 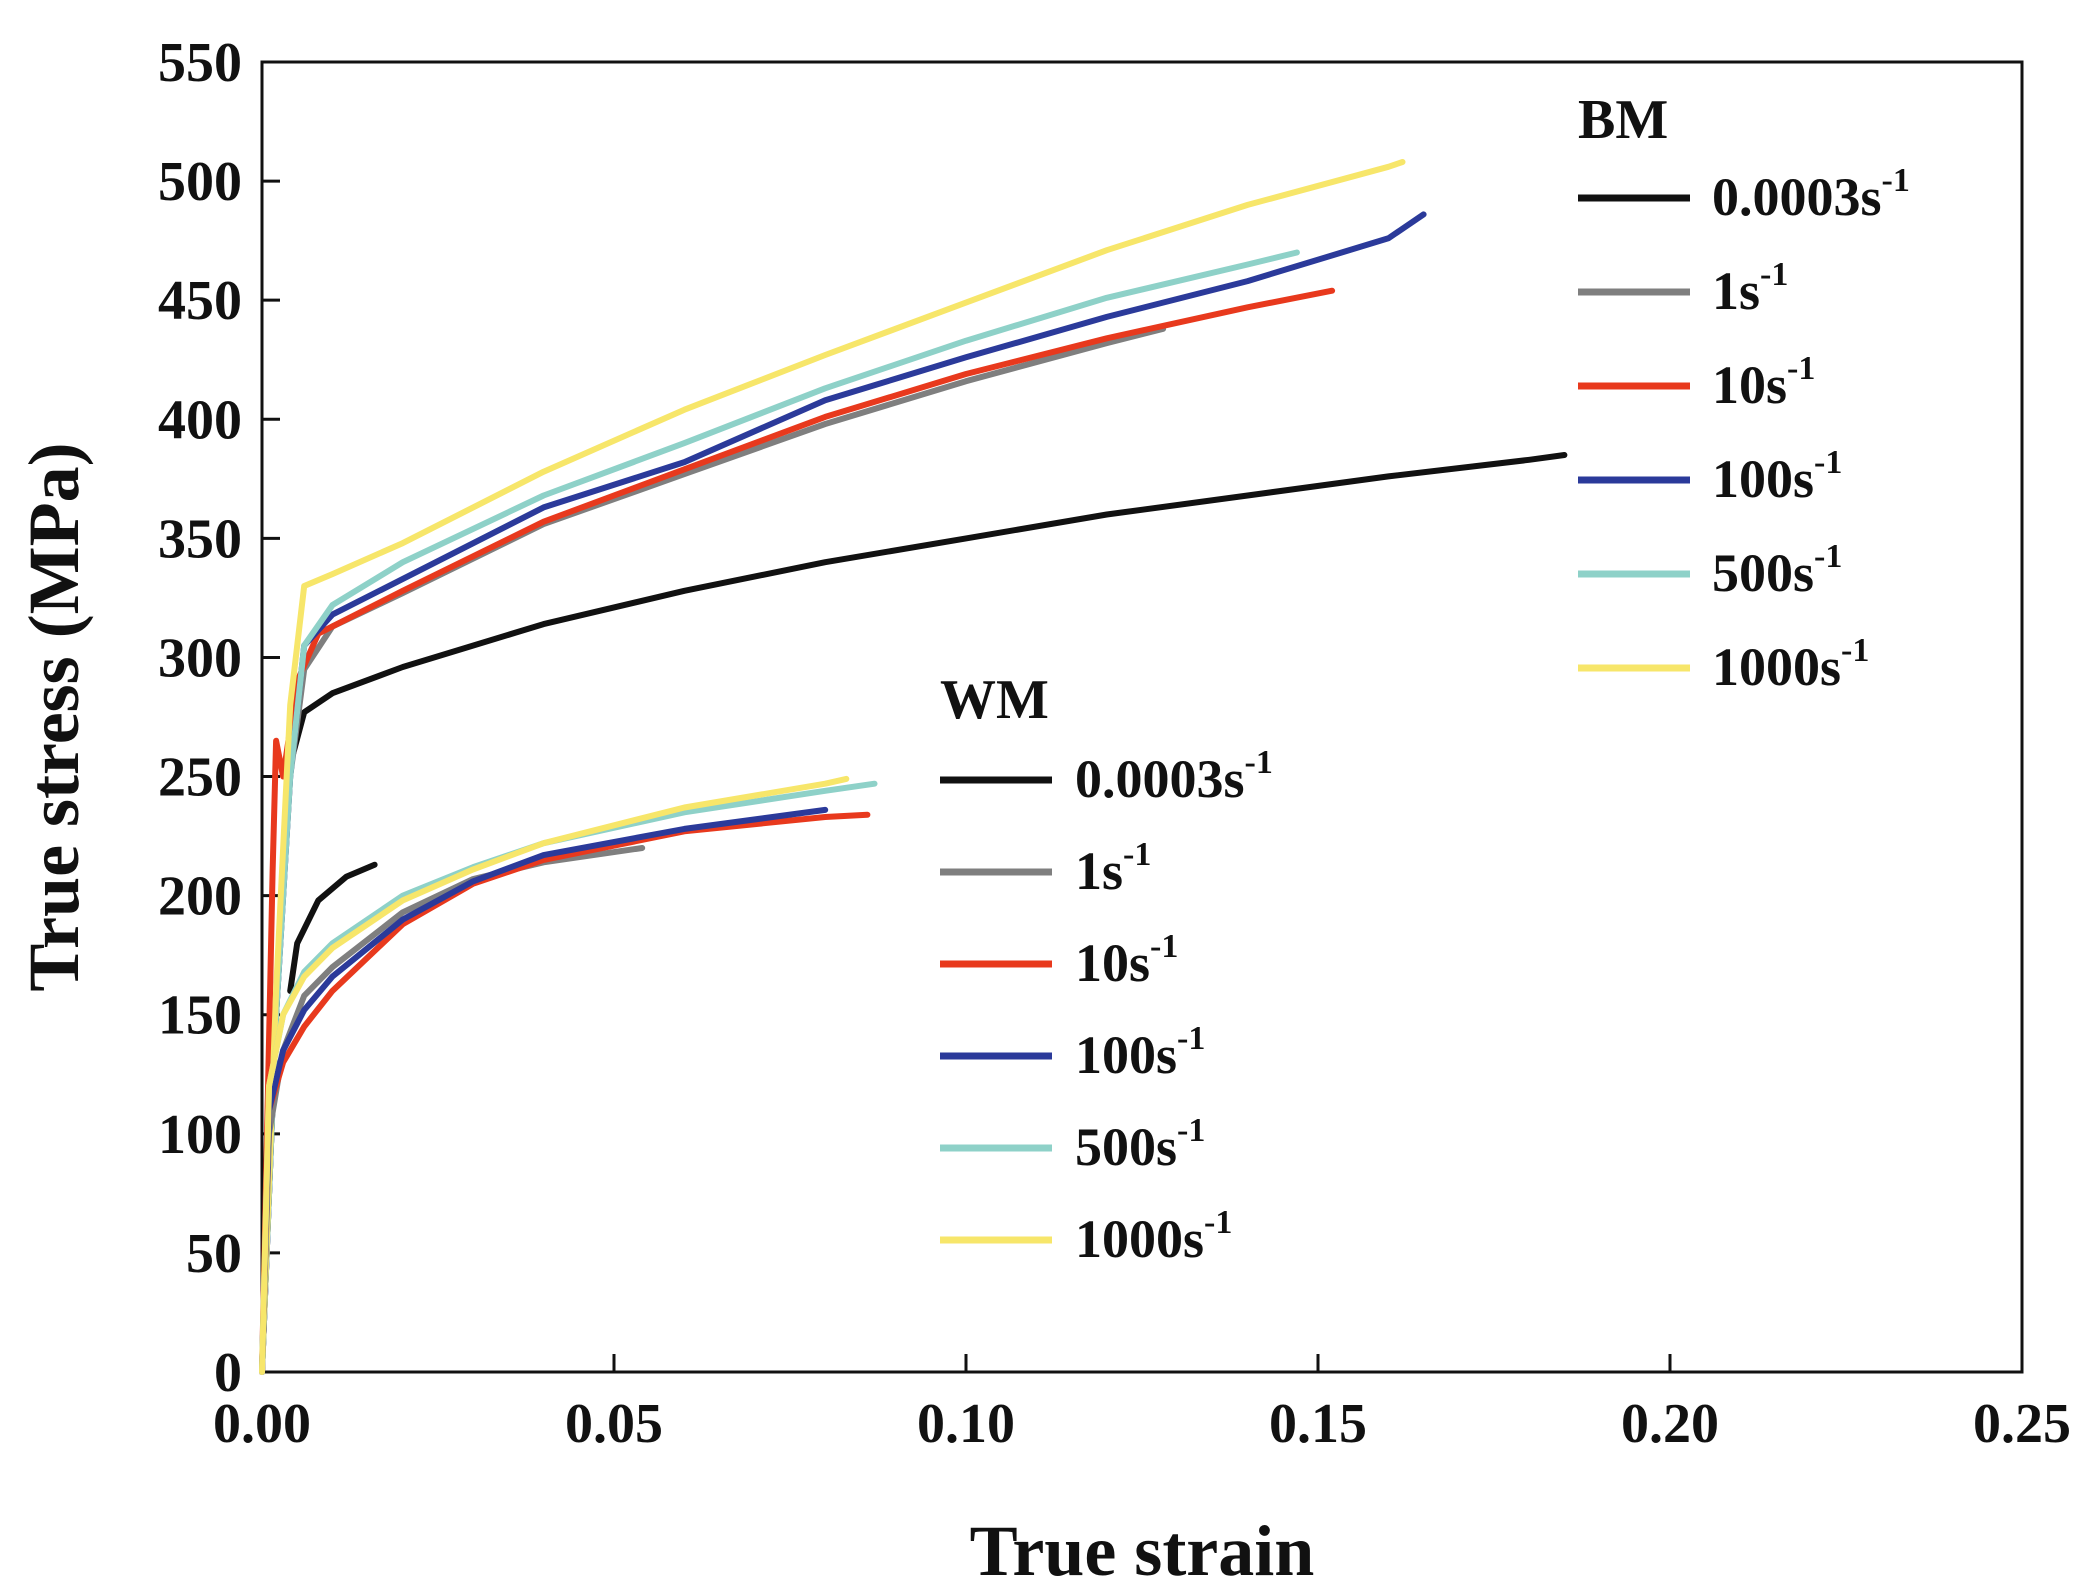 I want to click on x-axis-title: True strain, so click(x=1142, y=1551).